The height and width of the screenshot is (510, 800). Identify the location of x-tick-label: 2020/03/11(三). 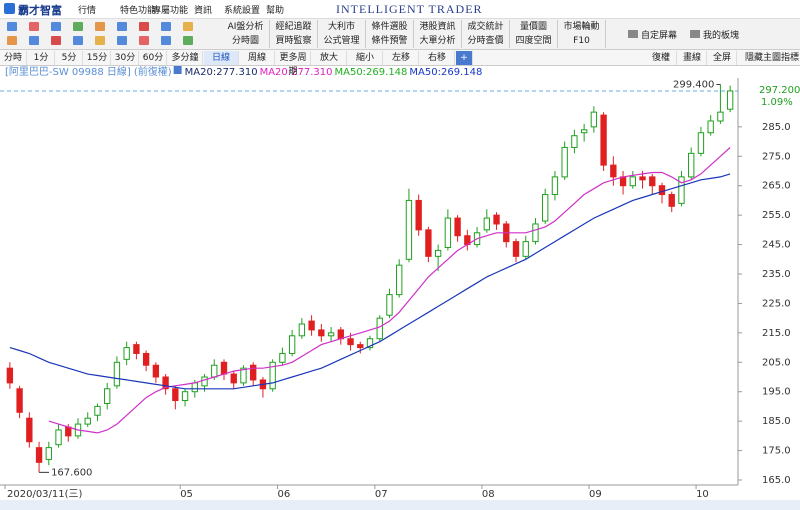
(45, 494).